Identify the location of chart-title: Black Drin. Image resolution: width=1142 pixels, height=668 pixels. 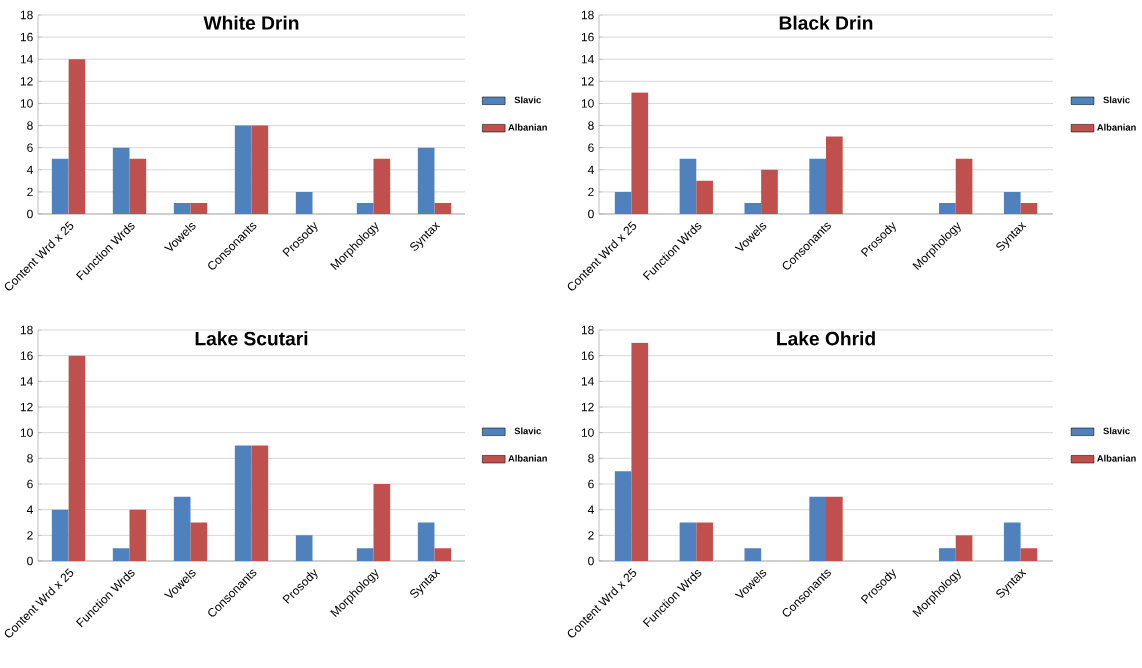
(826, 22).